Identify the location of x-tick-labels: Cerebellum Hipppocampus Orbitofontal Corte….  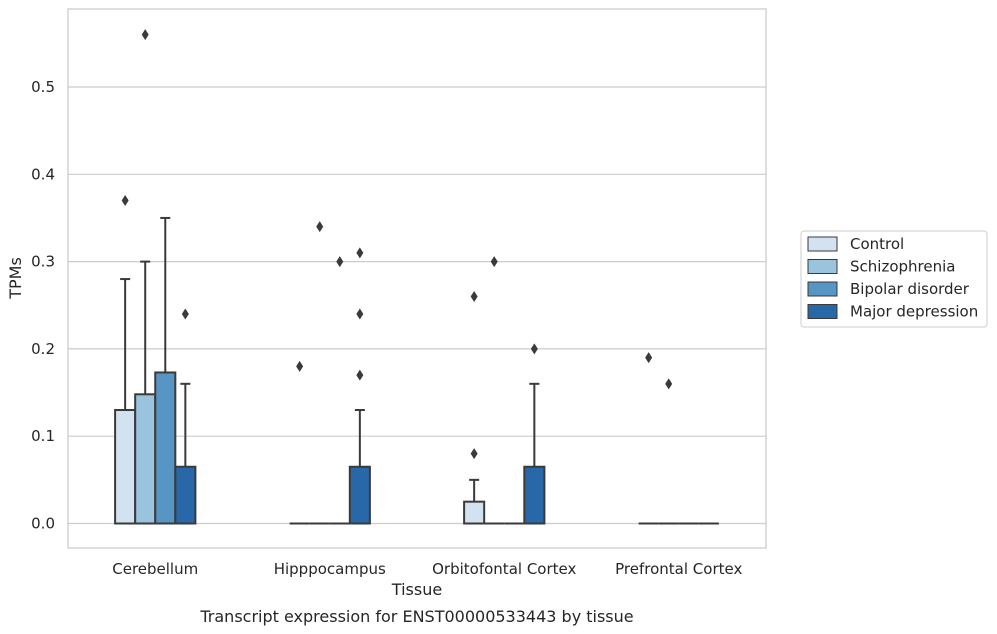
(427, 569).